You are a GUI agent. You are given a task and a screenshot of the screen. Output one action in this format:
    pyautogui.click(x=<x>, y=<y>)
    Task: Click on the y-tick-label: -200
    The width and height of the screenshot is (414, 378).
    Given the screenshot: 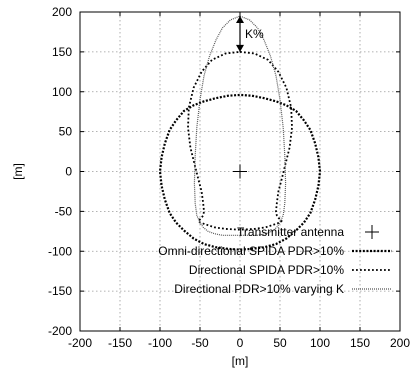 What is the action you would take?
    pyautogui.click(x=60, y=331)
    